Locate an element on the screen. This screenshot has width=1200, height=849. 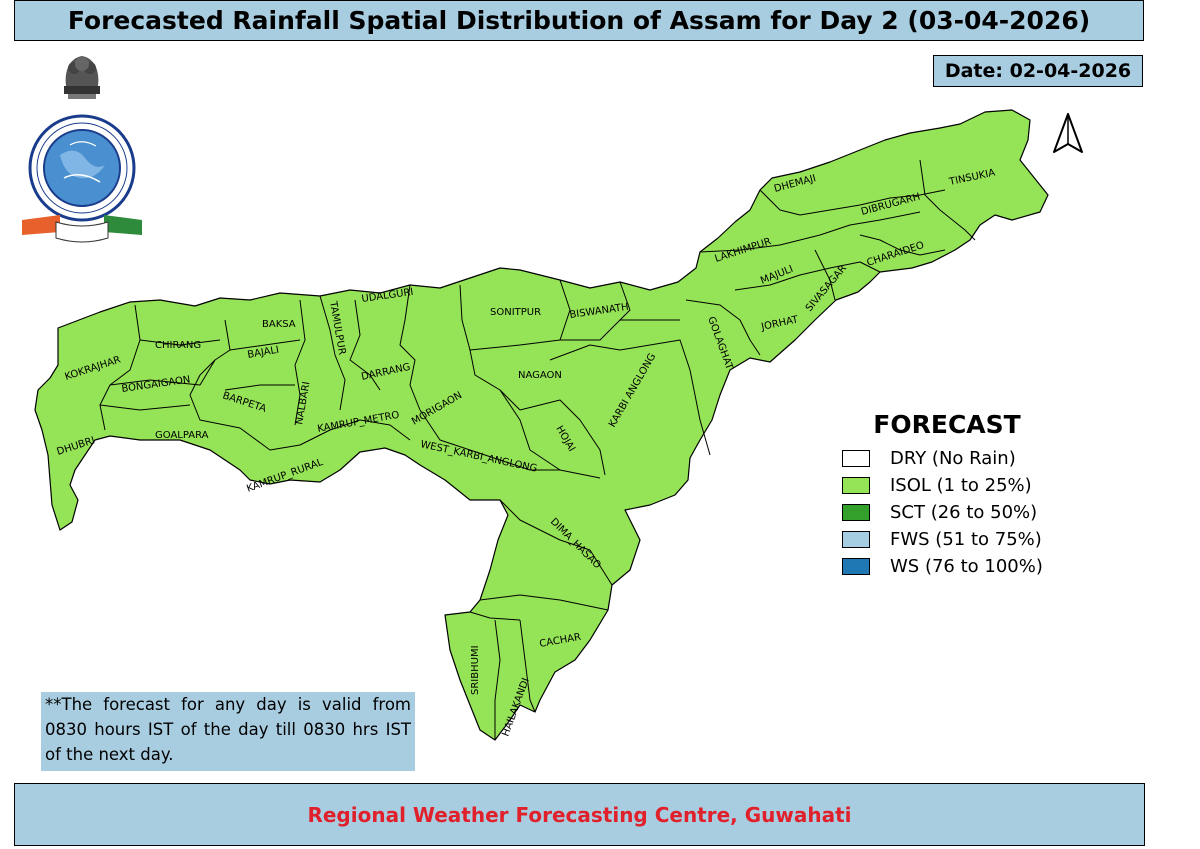
legend-item: WS (76 to 100%) is located at coordinates (967, 566).